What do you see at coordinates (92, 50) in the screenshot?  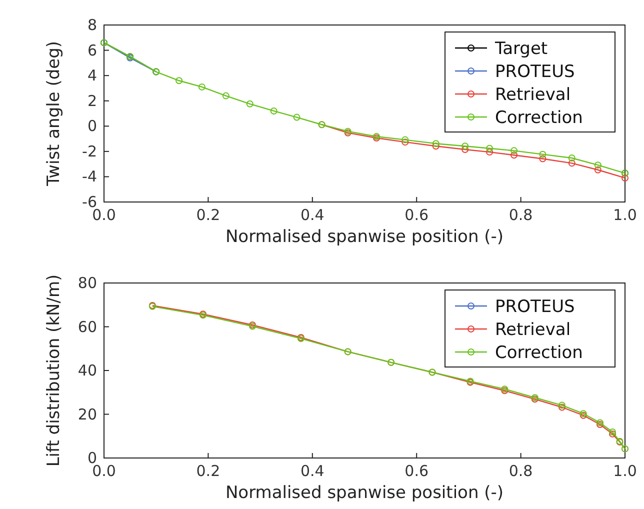 I see `y-tick-label: 6` at bounding box center [92, 50].